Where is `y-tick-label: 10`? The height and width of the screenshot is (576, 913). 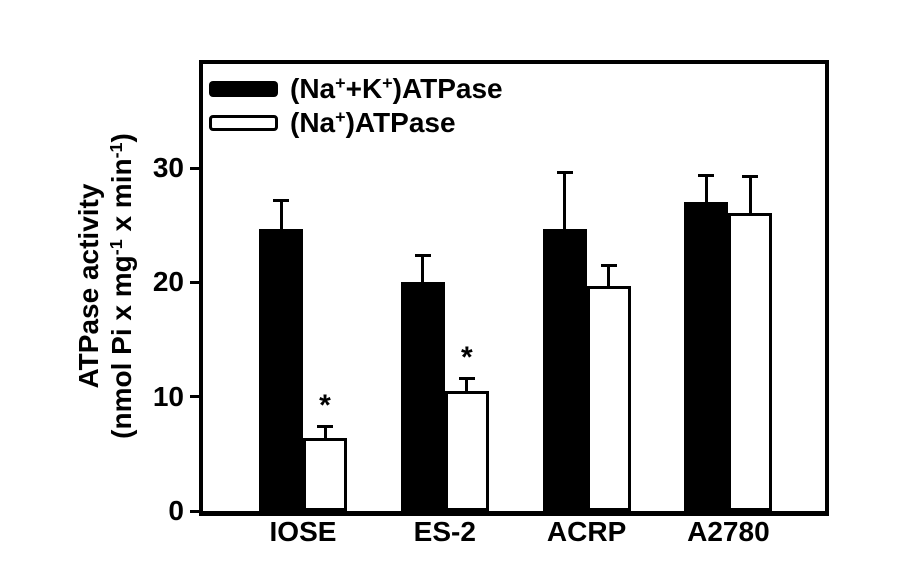
y-tick-label: 10 is located at coordinates (168, 396).